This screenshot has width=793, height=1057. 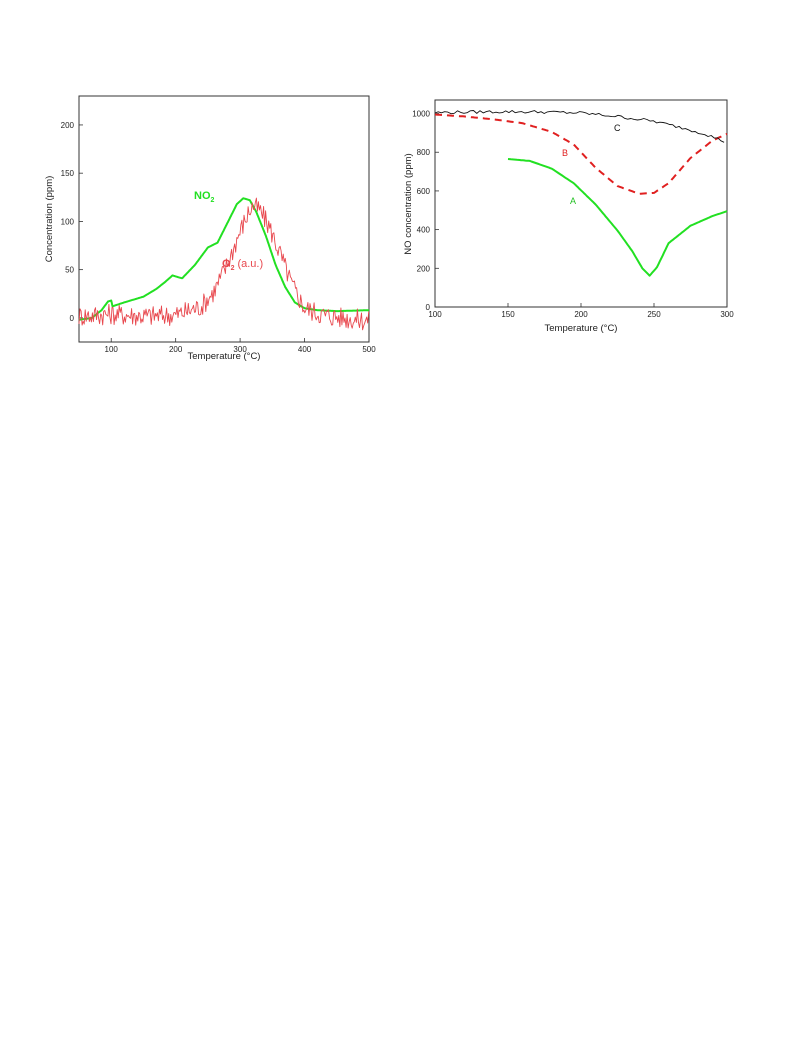 I want to click on left-x-axis-label: Temperature (°C), so click(x=224, y=356).